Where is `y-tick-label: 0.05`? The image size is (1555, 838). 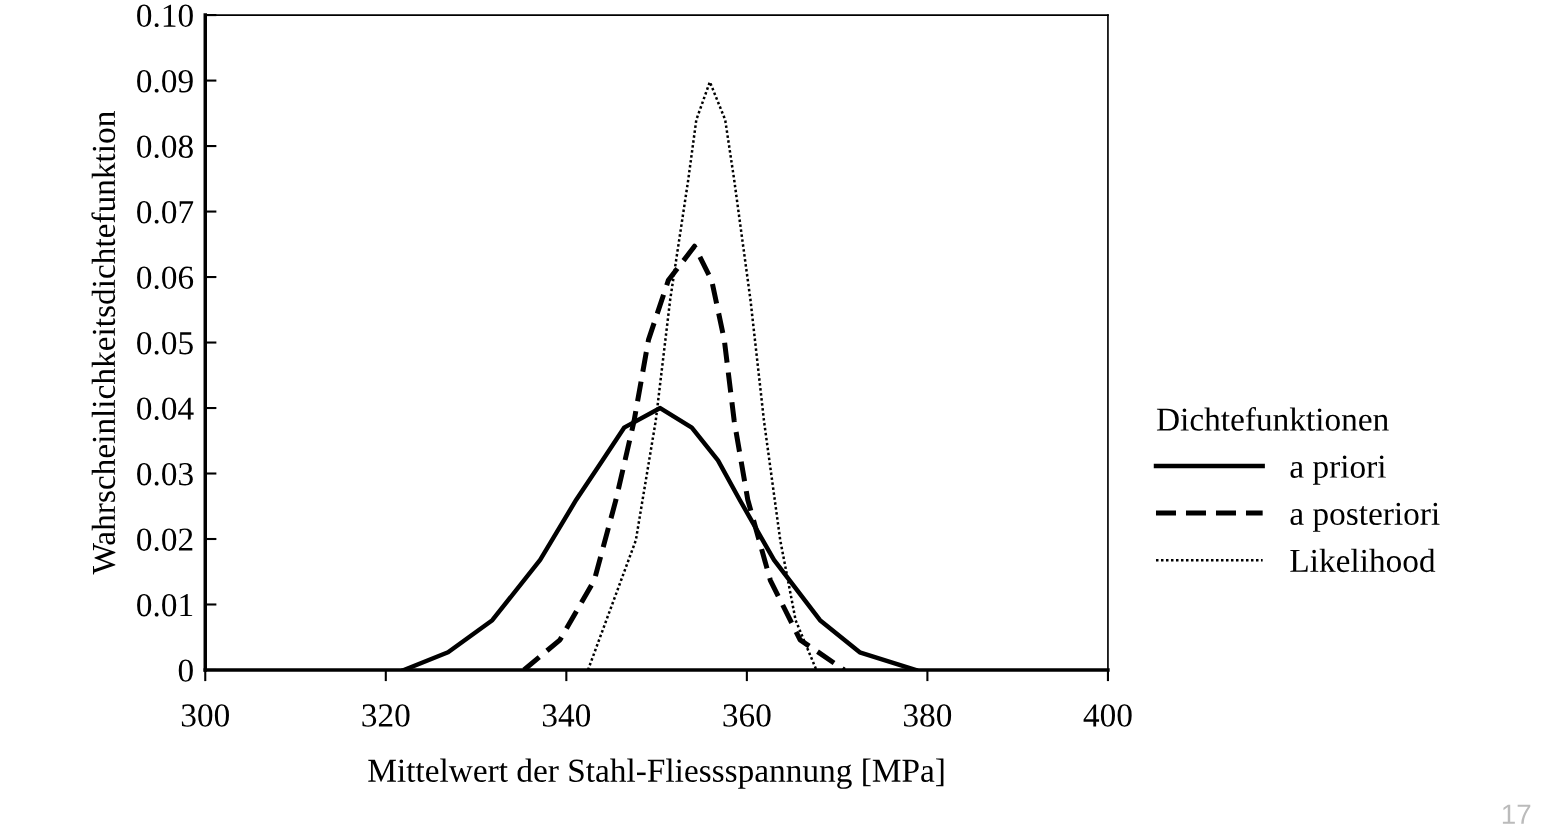 y-tick-label: 0.05 is located at coordinates (165, 343).